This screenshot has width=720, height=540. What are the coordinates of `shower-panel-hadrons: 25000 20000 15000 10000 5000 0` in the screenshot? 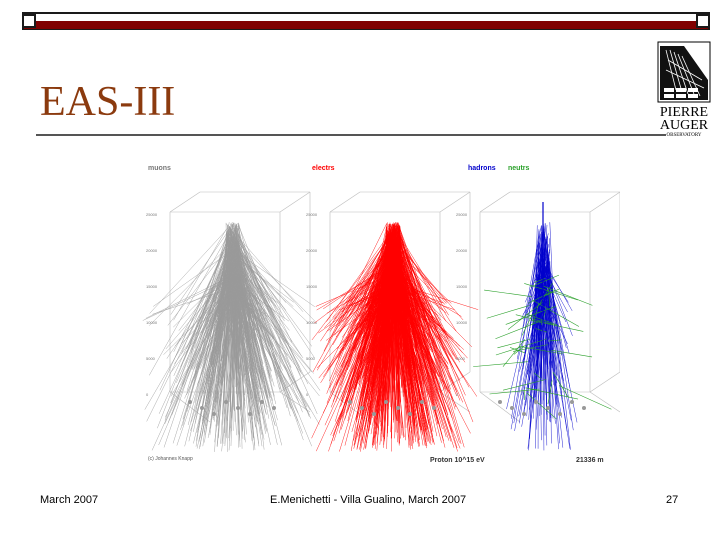 It's located at (538, 321).